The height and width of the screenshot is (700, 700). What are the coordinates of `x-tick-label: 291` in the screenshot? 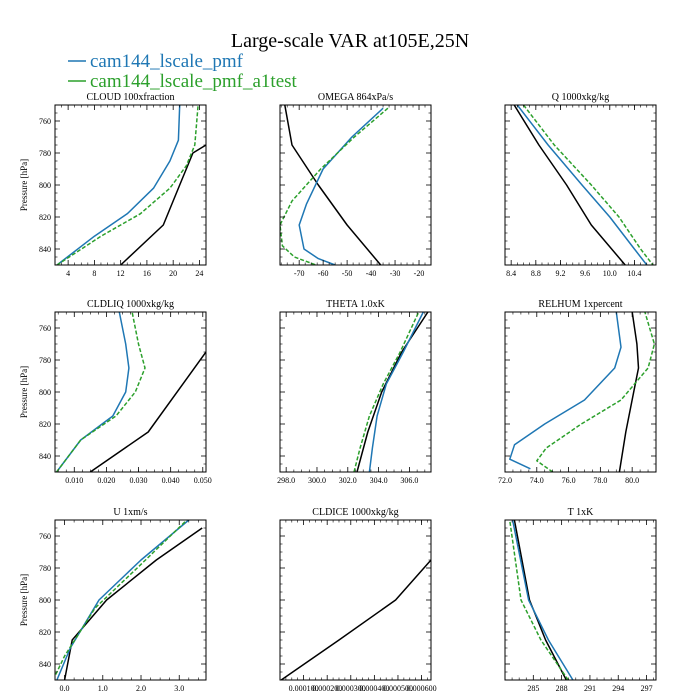 It's located at (590, 688).